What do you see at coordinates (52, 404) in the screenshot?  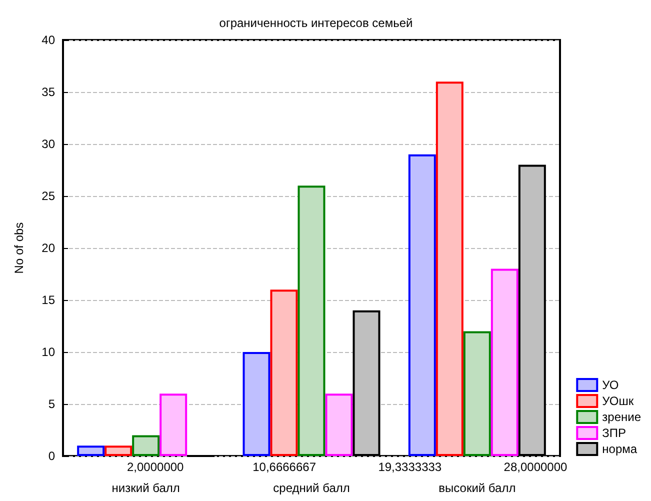 I see `y-tick-label: 5` at bounding box center [52, 404].